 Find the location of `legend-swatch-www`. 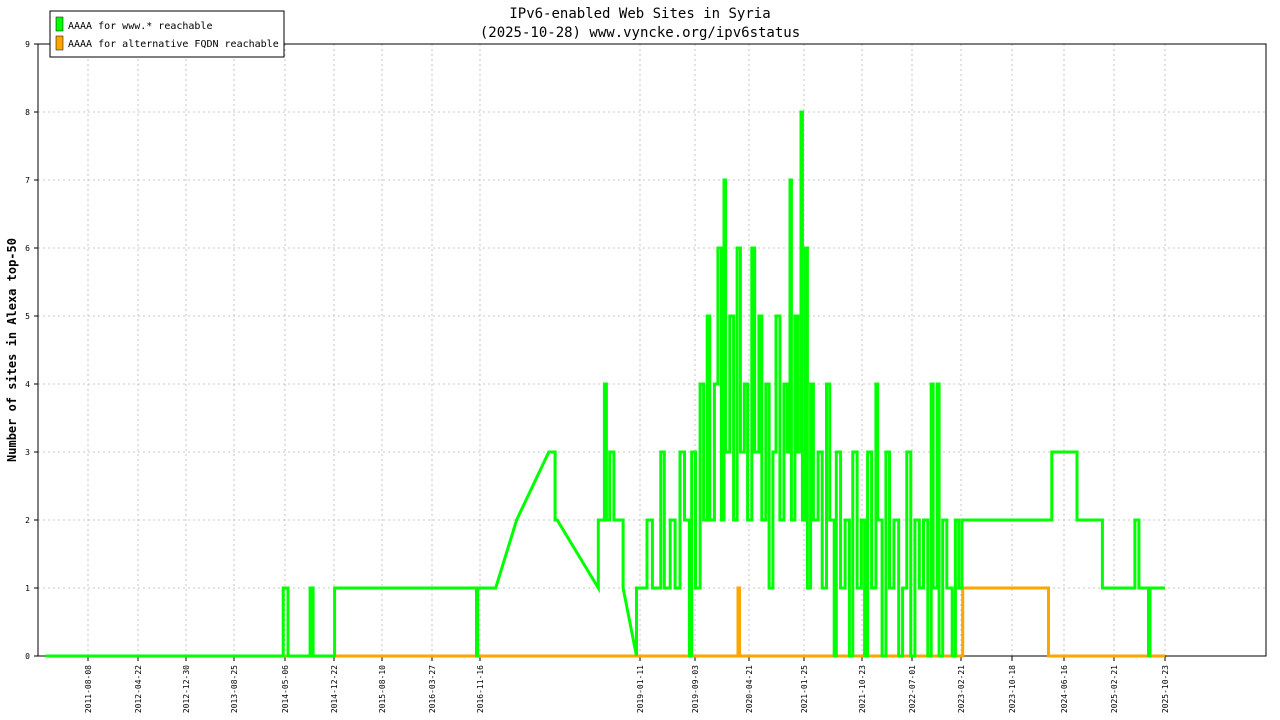

legend-swatch-www is located at coordinates (59, 24).